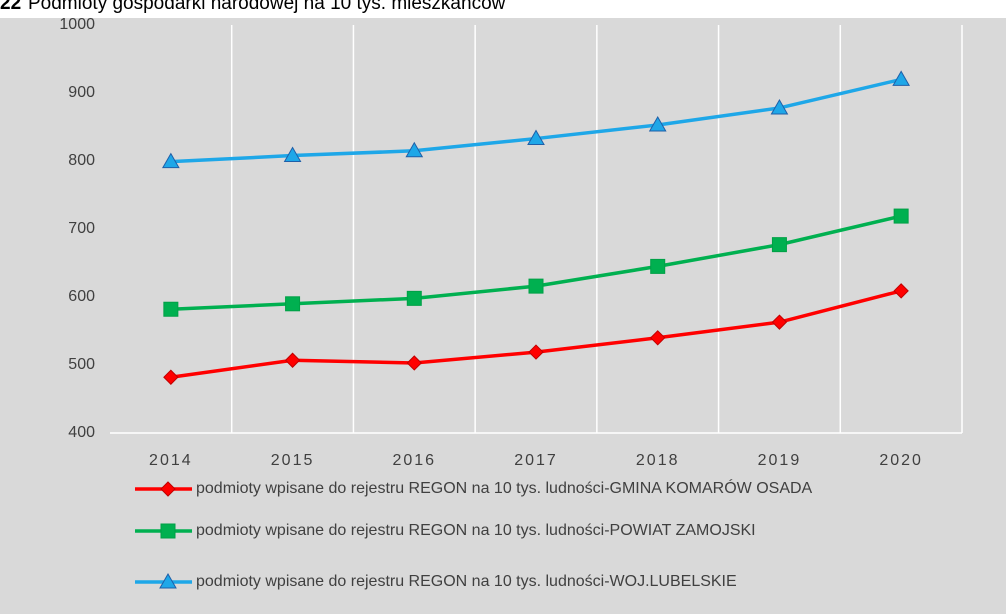  Describe the element at coordinates (81, 432) in the screenshot. I see `y-tick-label: 400` at that location.